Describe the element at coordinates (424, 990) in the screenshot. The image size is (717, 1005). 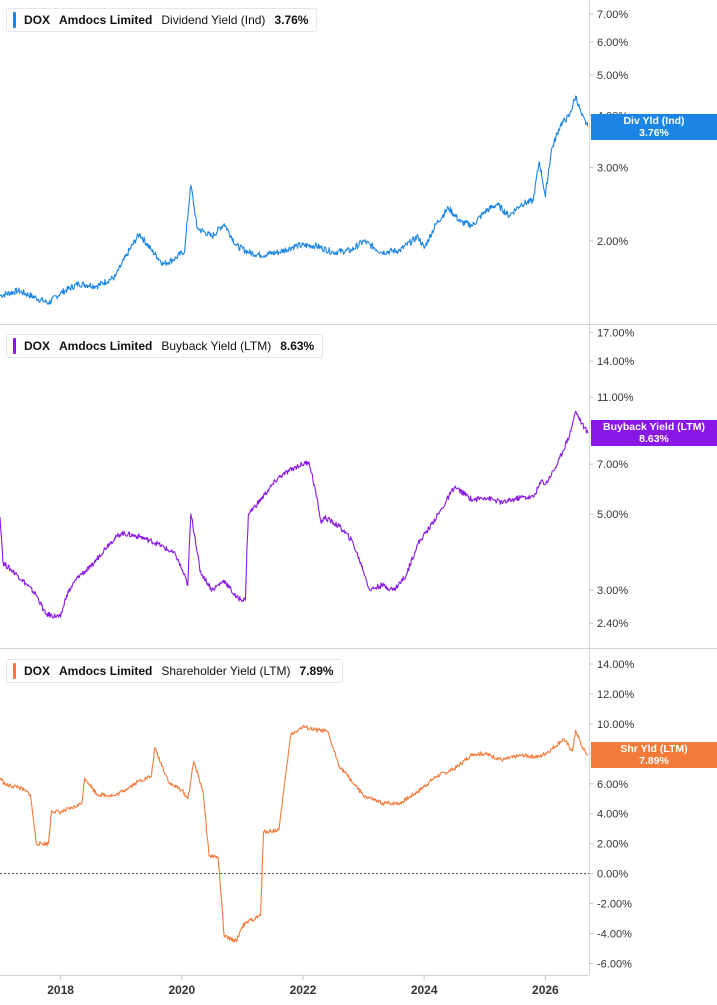
I see `x-tick-label: 2024` at that location.